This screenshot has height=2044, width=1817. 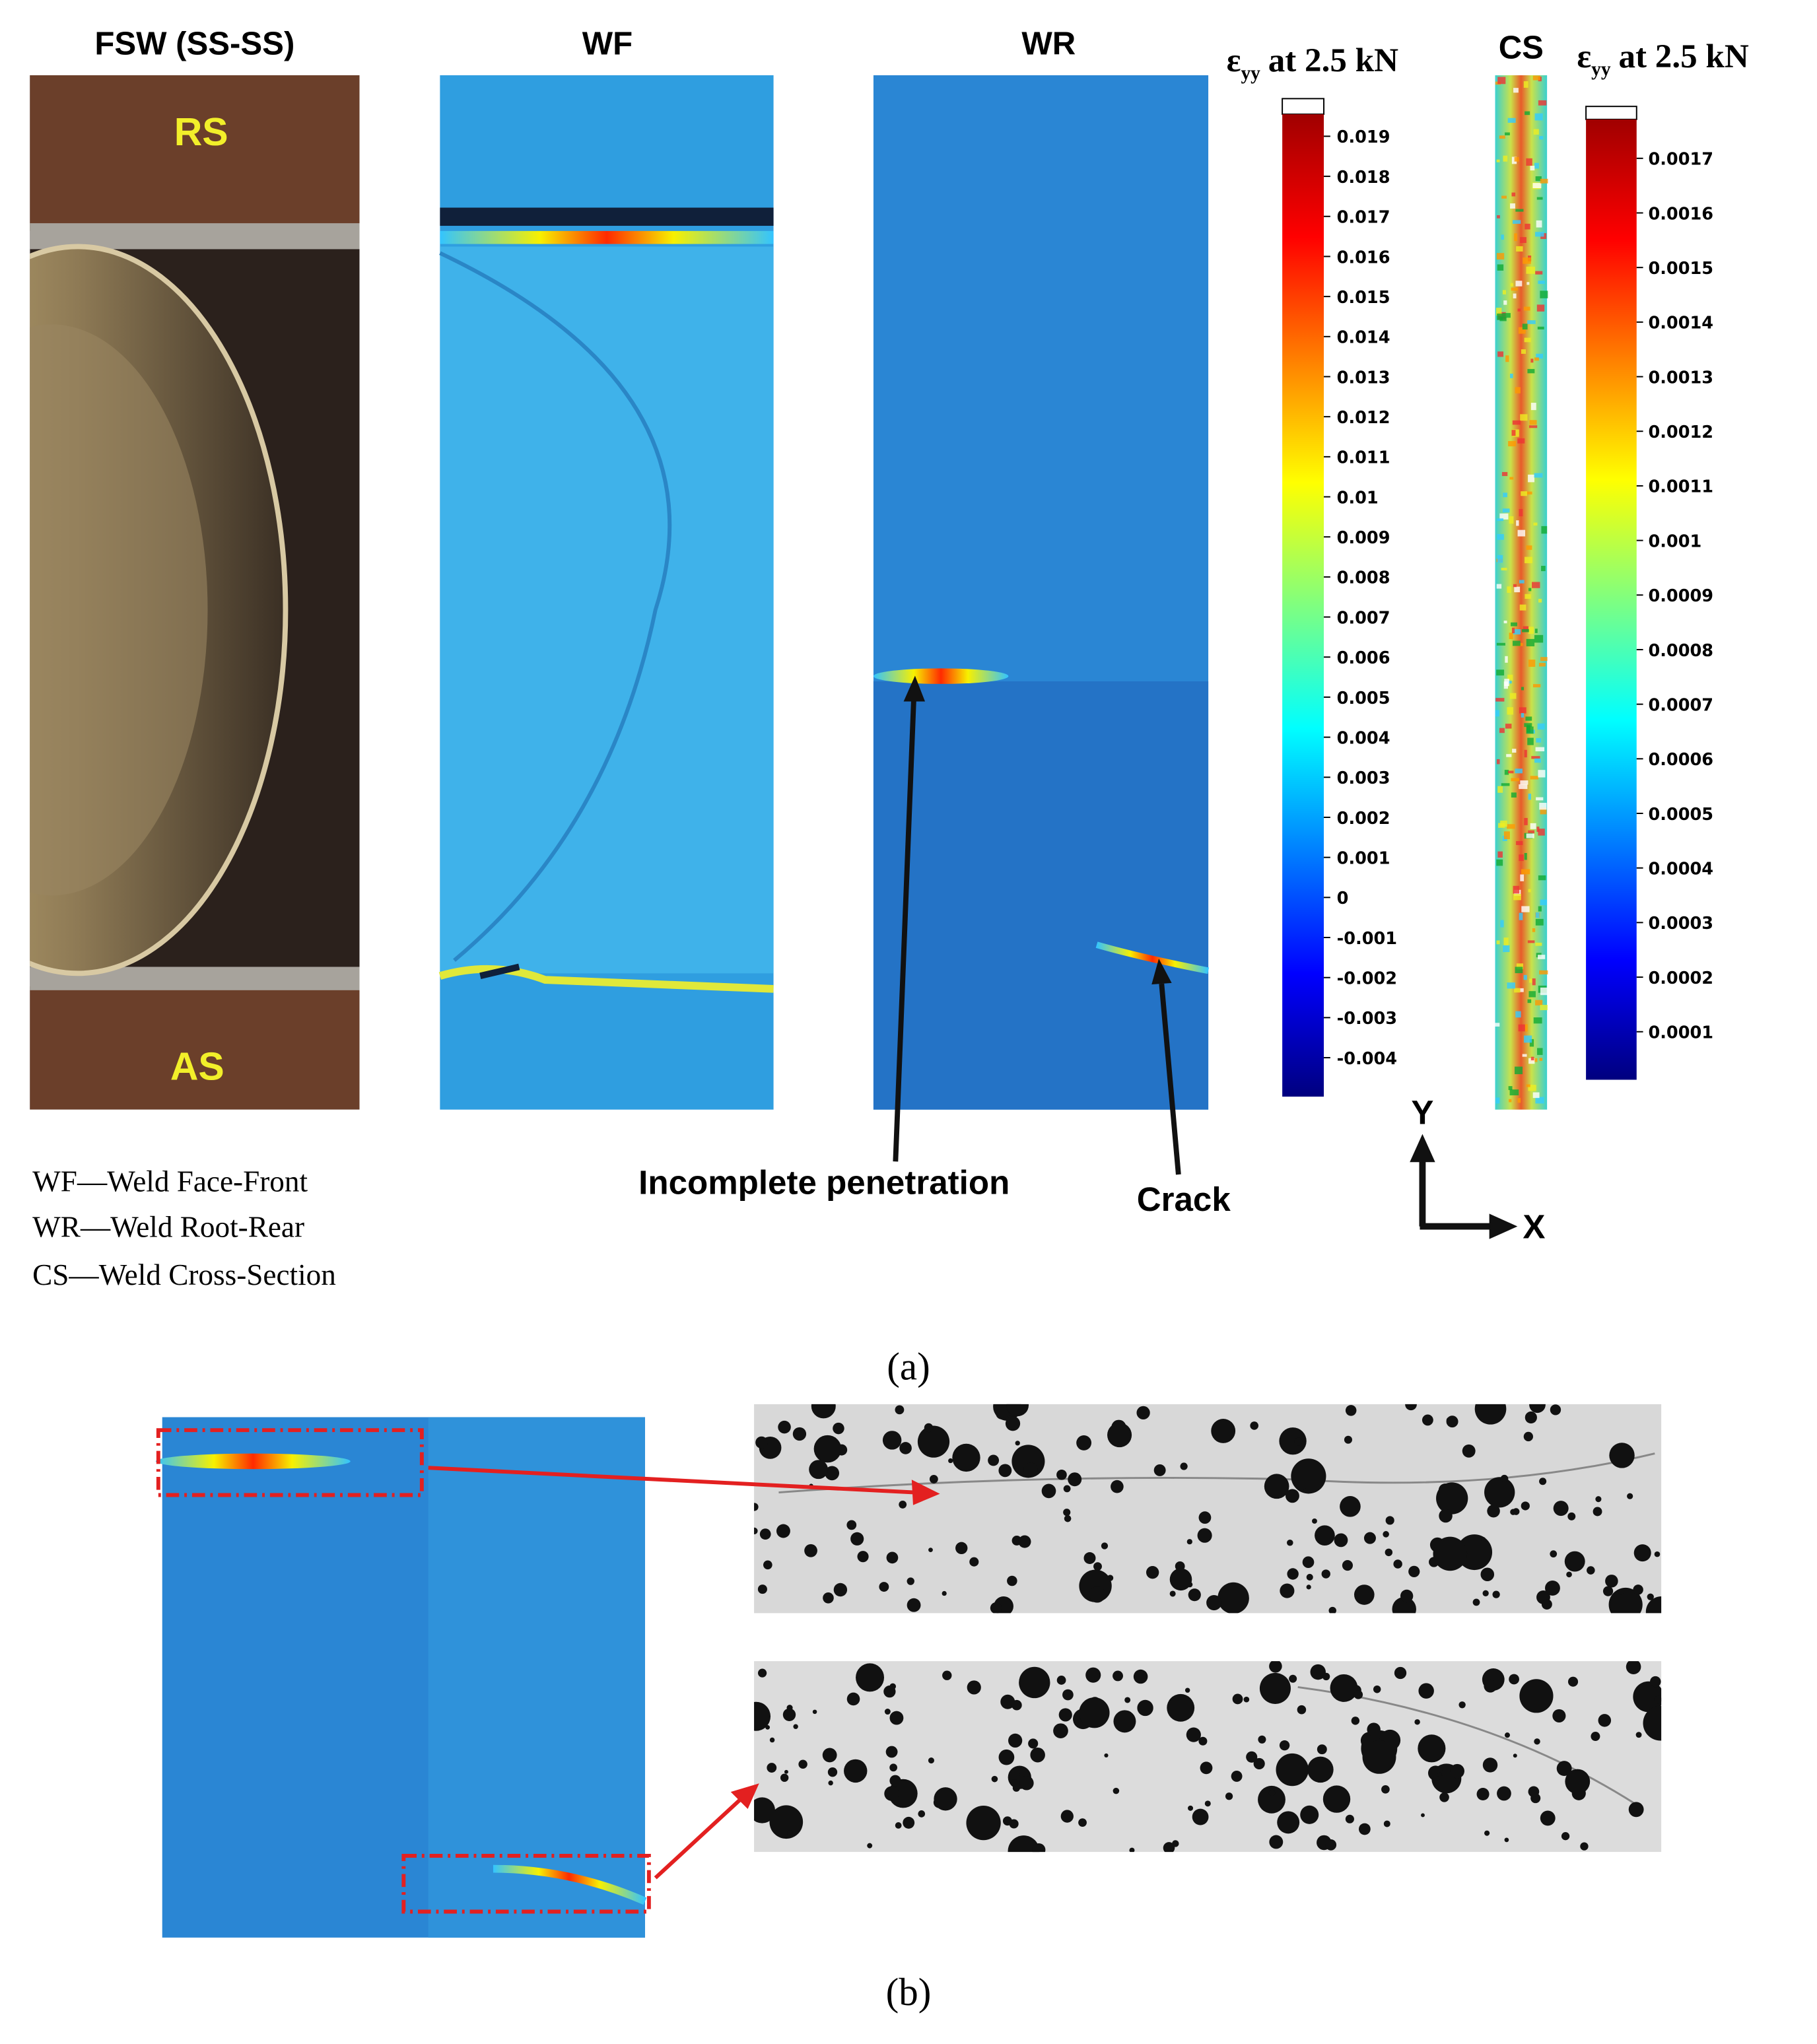 What do you see at coordinates (1680, 269) in the screenshot?
I see `tick-label: 0.0015` at bounding box center [1680, 269].